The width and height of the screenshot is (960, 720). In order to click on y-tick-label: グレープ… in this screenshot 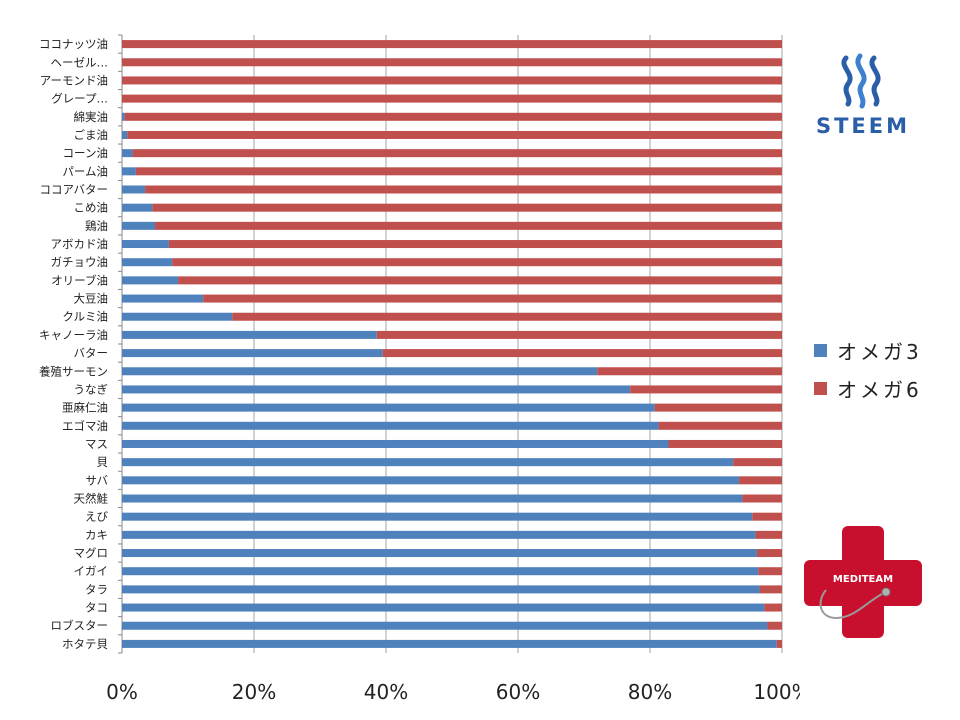, I will do `click(79, 99)`.